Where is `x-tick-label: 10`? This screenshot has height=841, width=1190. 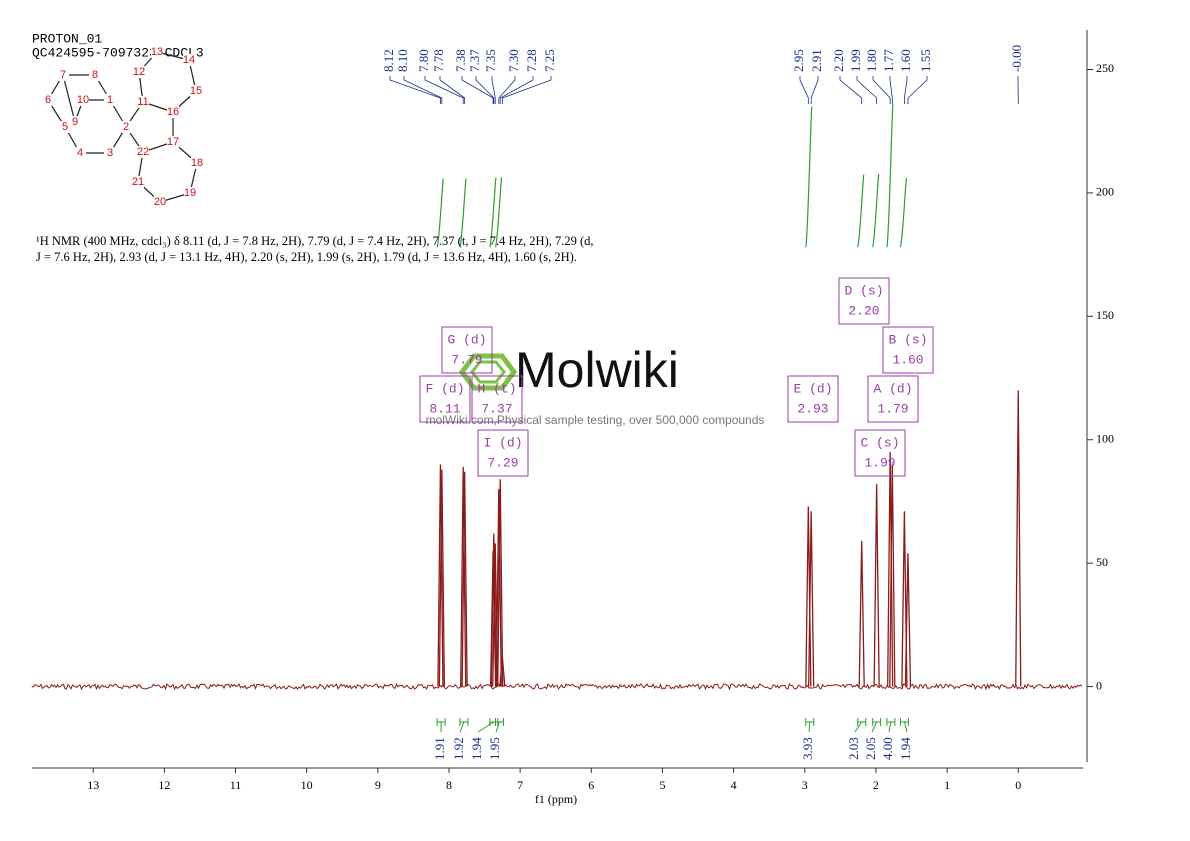 x-tick-label: 10 is located at coordinates (307, 785).